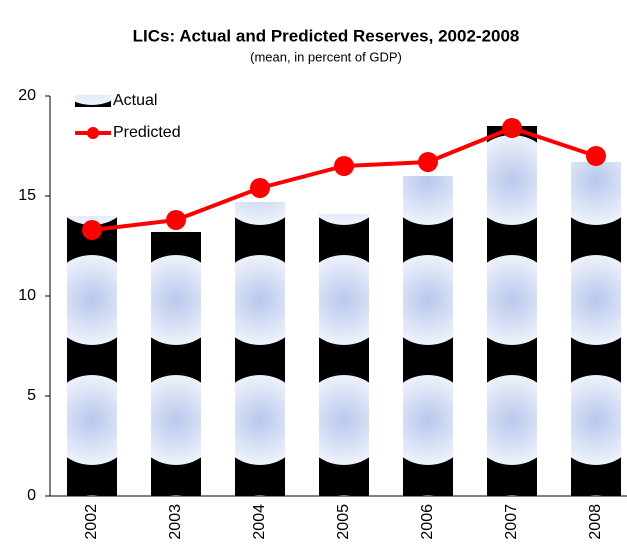 The image size is (627, 552). I want to click on legend-marker, so click(93, 133).